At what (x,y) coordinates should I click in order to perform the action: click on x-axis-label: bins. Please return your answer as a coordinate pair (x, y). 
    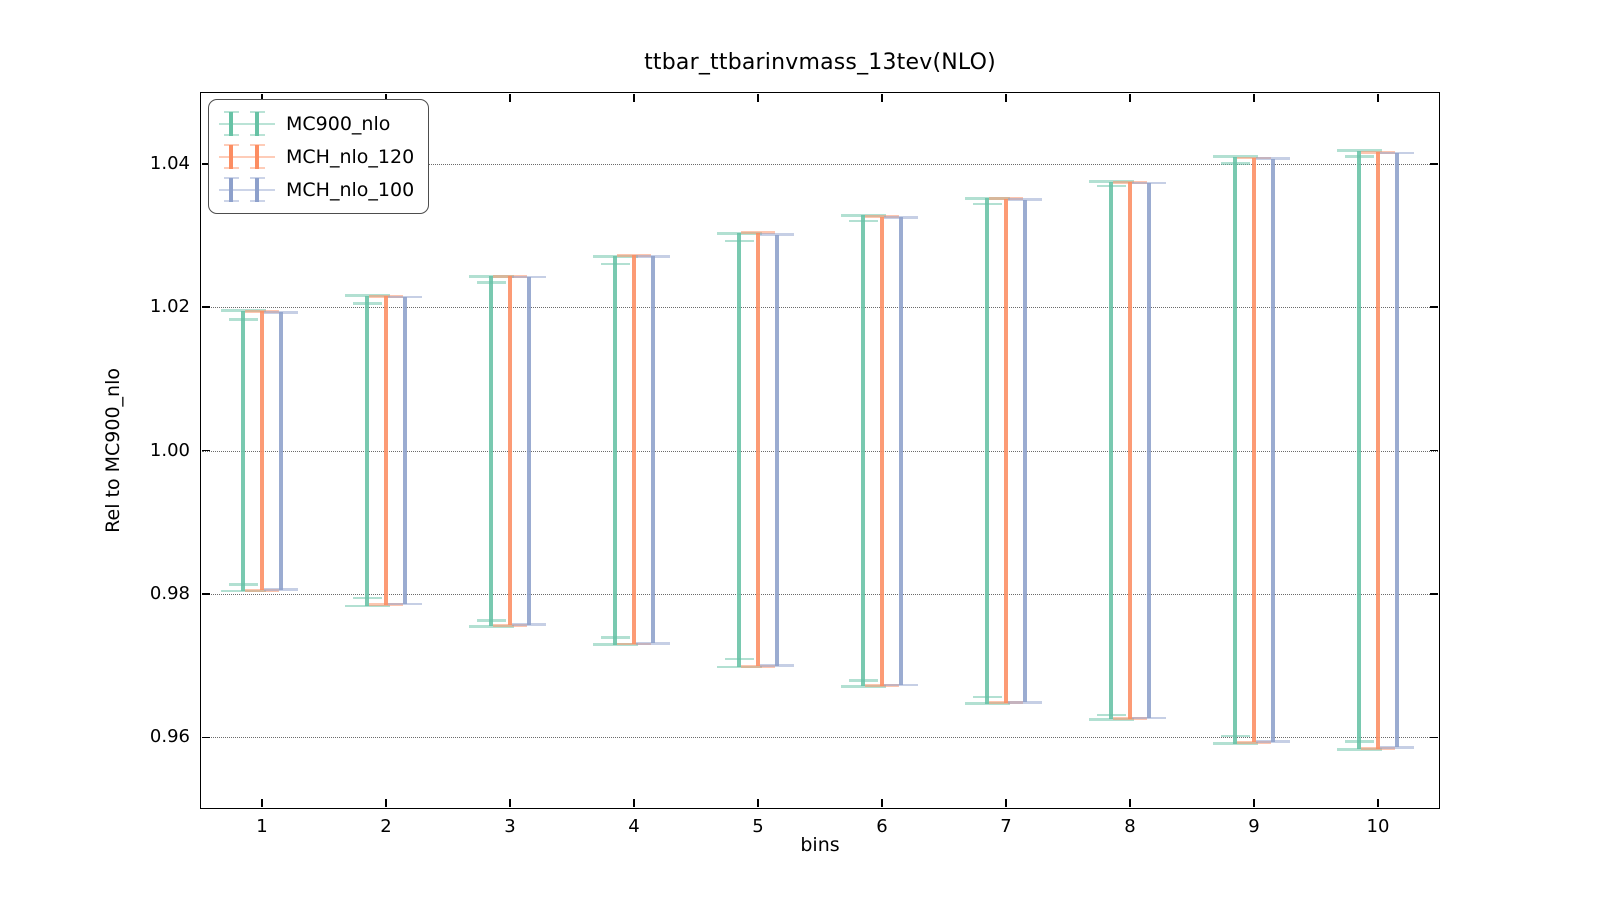
    Looking at the image, I should click on (820, 845).